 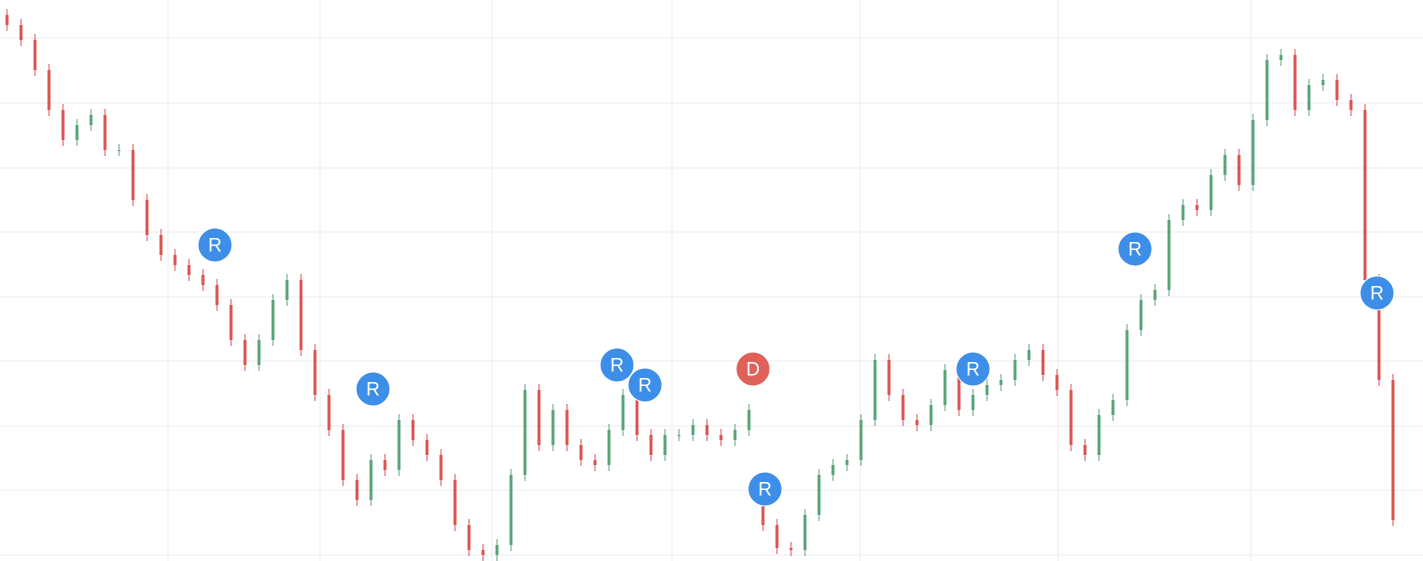 I want to click on marker-label: D, so click(x=753, y=370).